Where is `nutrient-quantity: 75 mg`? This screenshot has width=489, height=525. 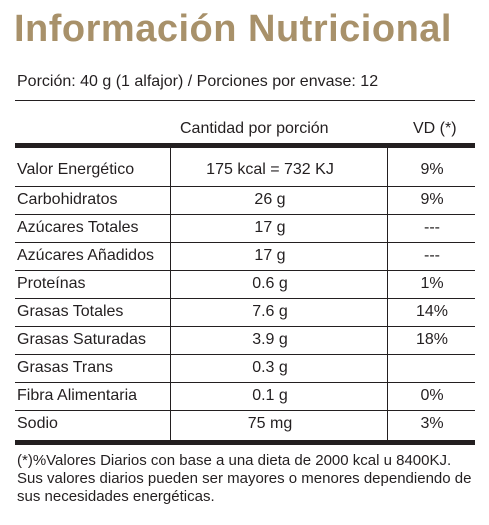
nutrient-quantity: 75 mg is located at coordinates (270, 423).